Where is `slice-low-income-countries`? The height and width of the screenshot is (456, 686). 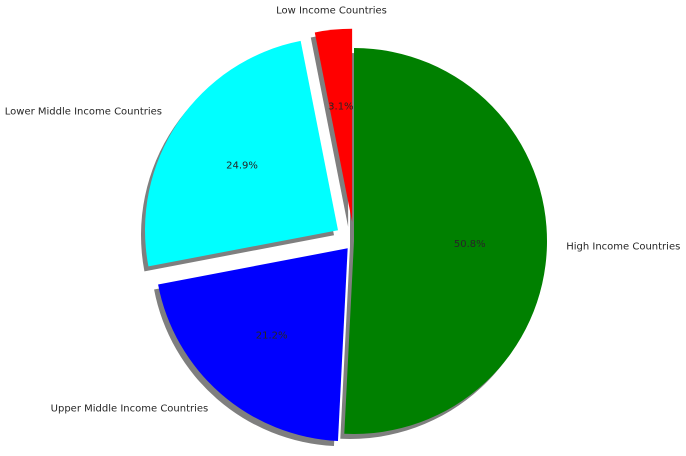 slice-low-income-countries is located at coordinates (333, 125).